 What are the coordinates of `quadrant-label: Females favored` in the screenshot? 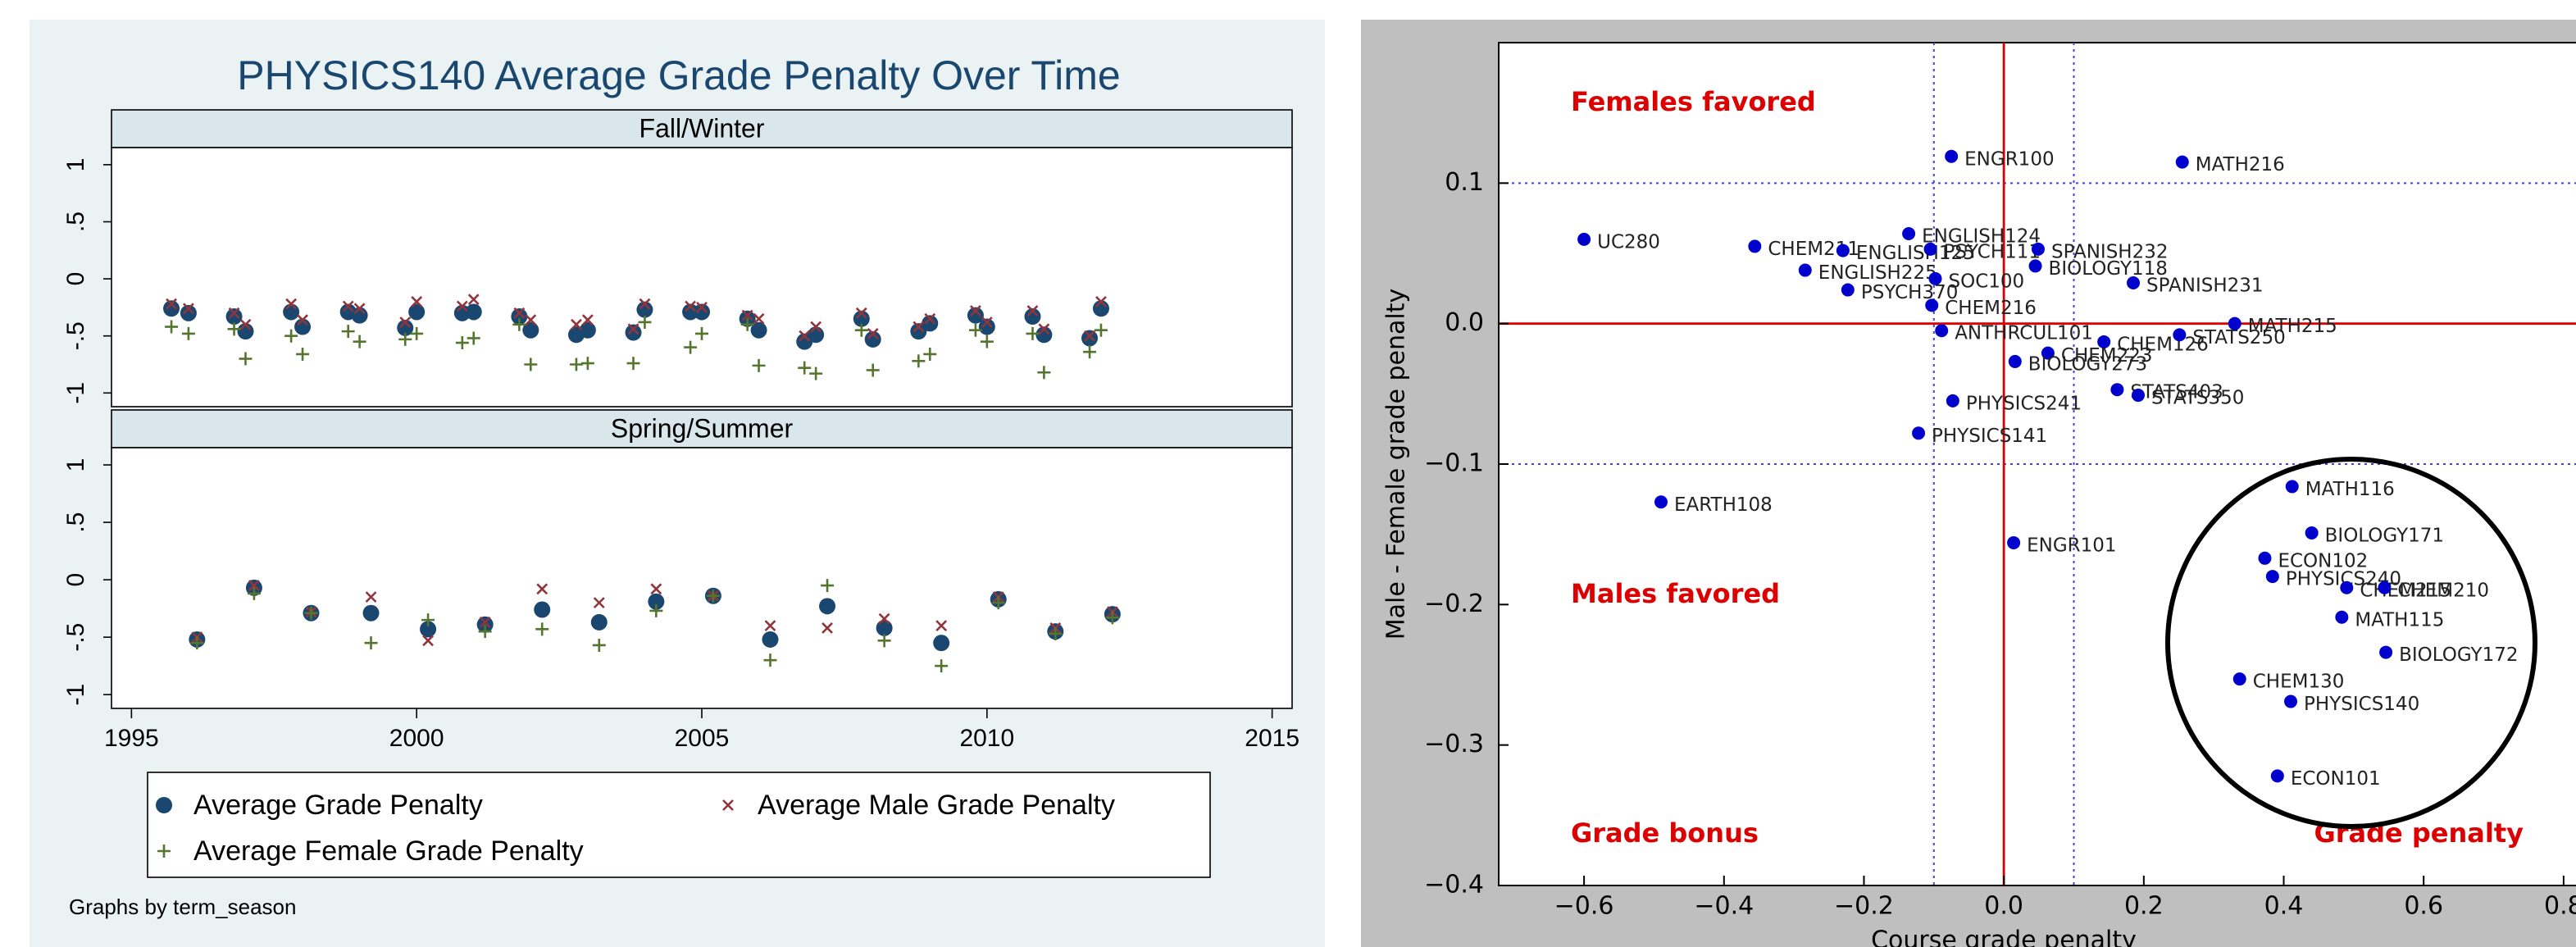 It's located at (1694, 101).